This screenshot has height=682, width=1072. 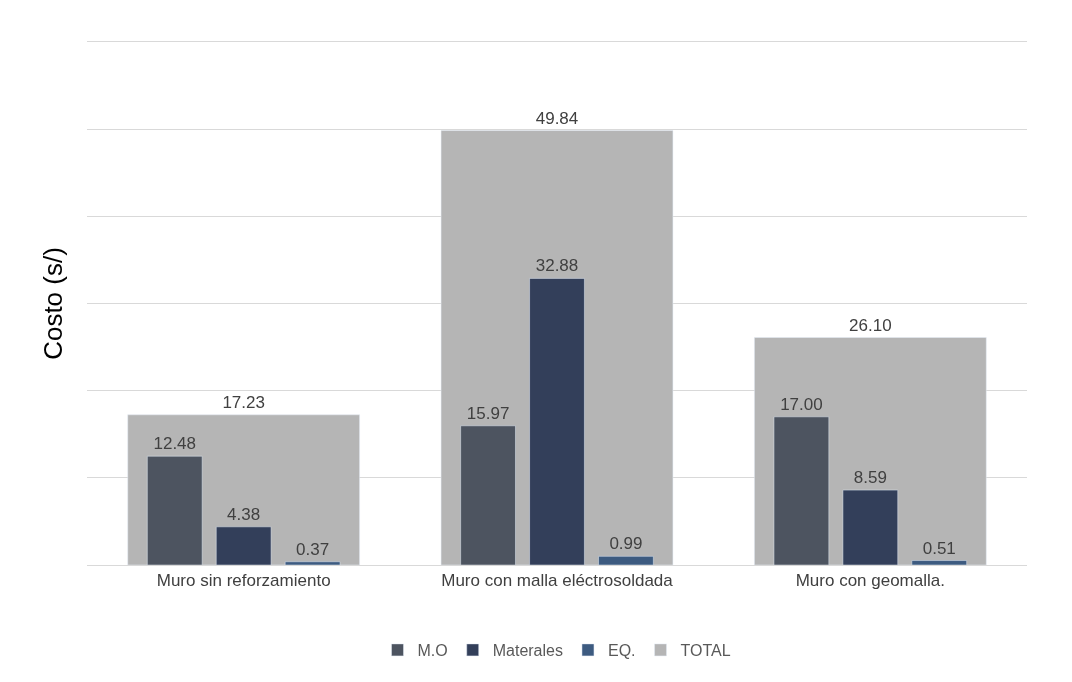 I want to click on y-axis-title: Costo (s/), so click(x=53, y=303).